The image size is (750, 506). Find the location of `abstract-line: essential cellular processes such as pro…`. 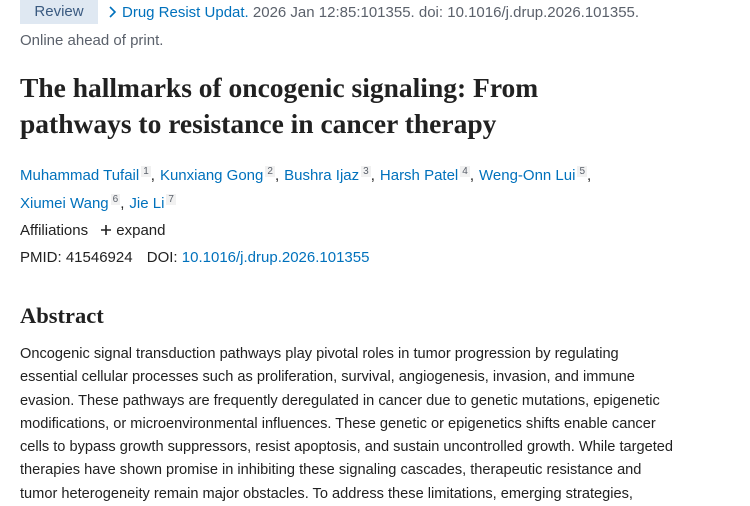

abstract-line: essential cellular processes such as pro… is located at coordinates (327, 377).